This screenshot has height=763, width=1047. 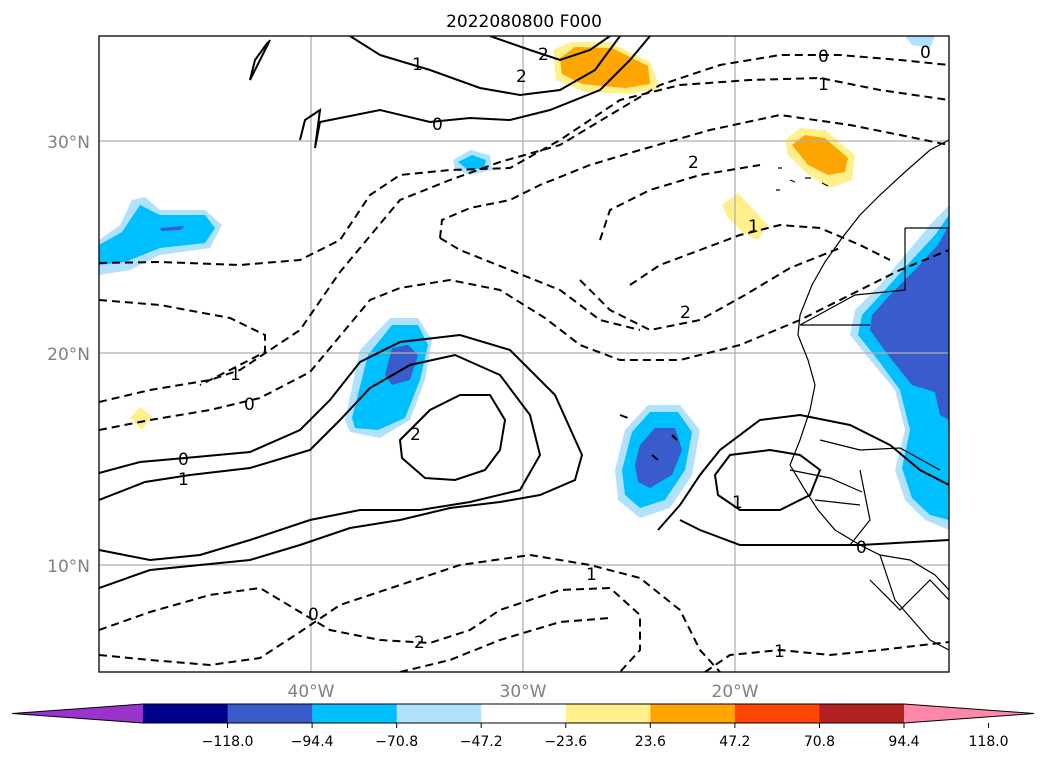 I want to click on colorbar-outline, so click(x=523, y=713).